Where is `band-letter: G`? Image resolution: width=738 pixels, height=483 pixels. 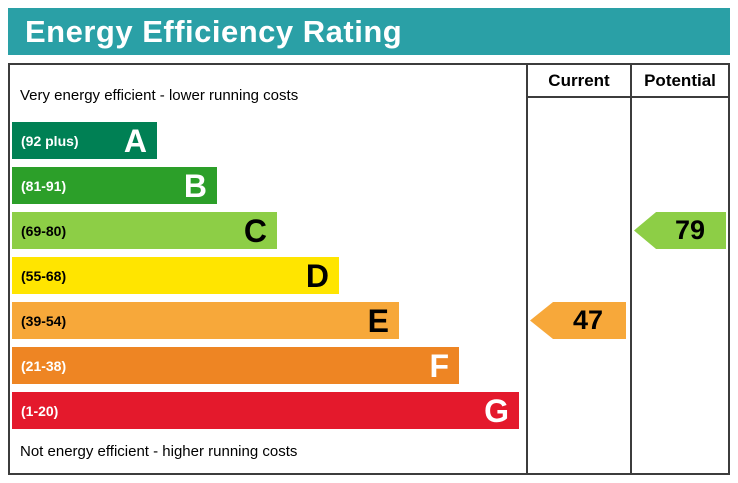 band-letter: G is located at coordinates (496, 410).